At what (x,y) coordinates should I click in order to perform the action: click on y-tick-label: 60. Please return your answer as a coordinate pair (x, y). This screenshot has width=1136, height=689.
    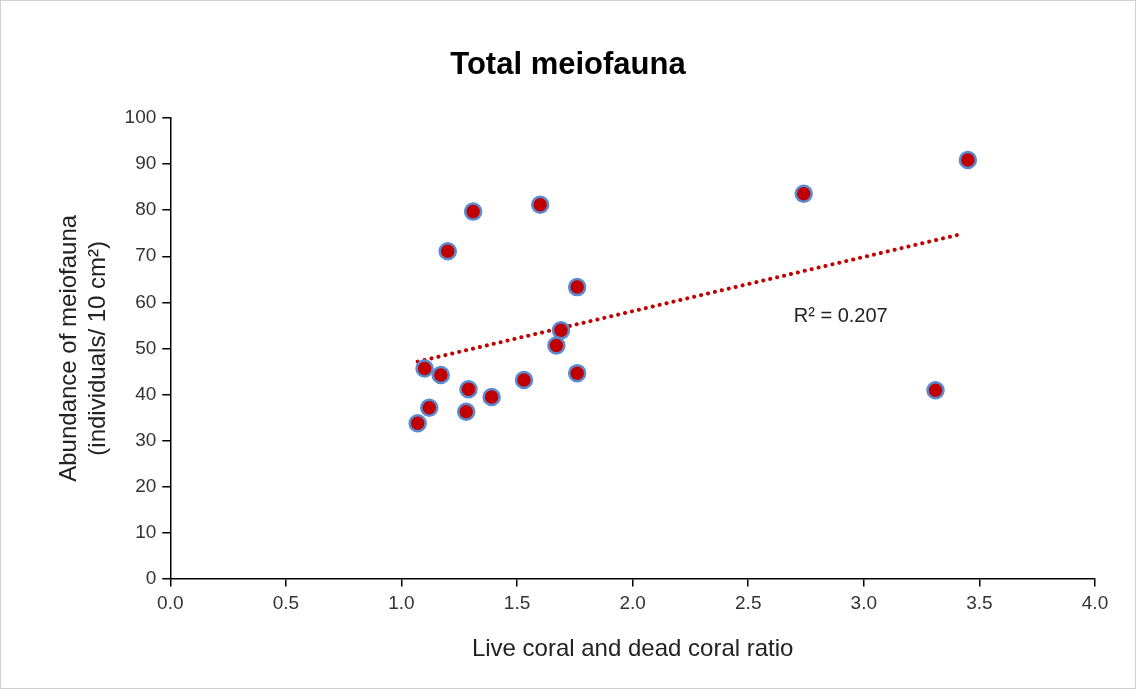
    Looking at the image, I should click on (146, 301).